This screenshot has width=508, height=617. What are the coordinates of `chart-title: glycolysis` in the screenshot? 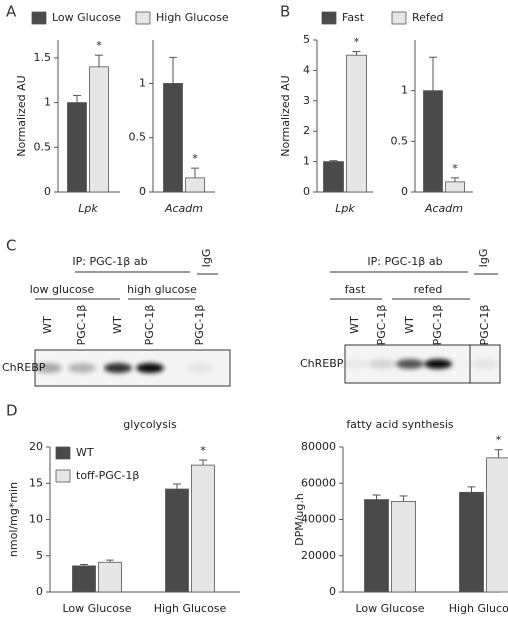 It's located at (150, 424).